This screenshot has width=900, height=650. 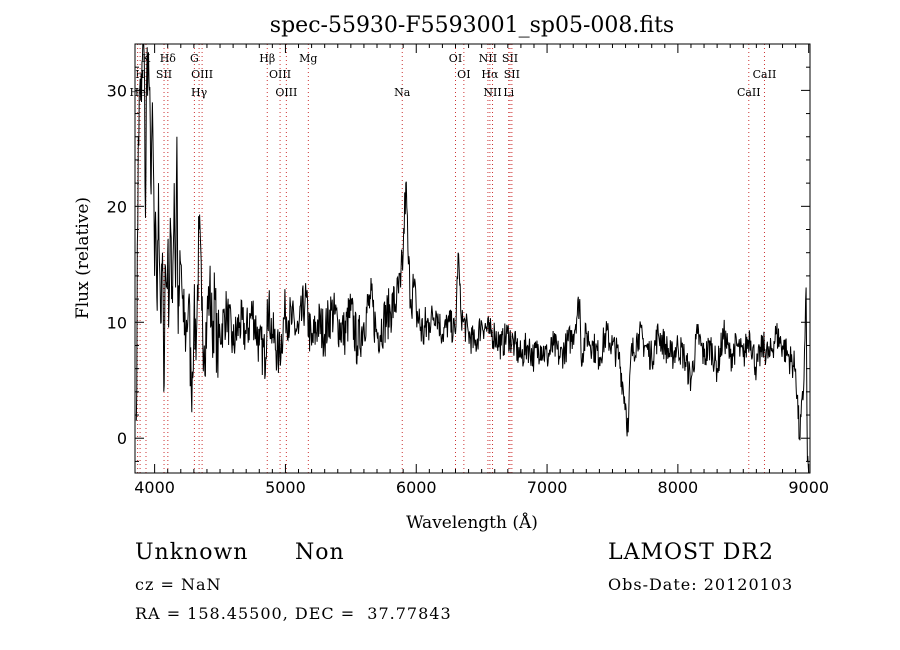 I want to click on redshift-readout: cz = NaN, so click(x=178, y=584).